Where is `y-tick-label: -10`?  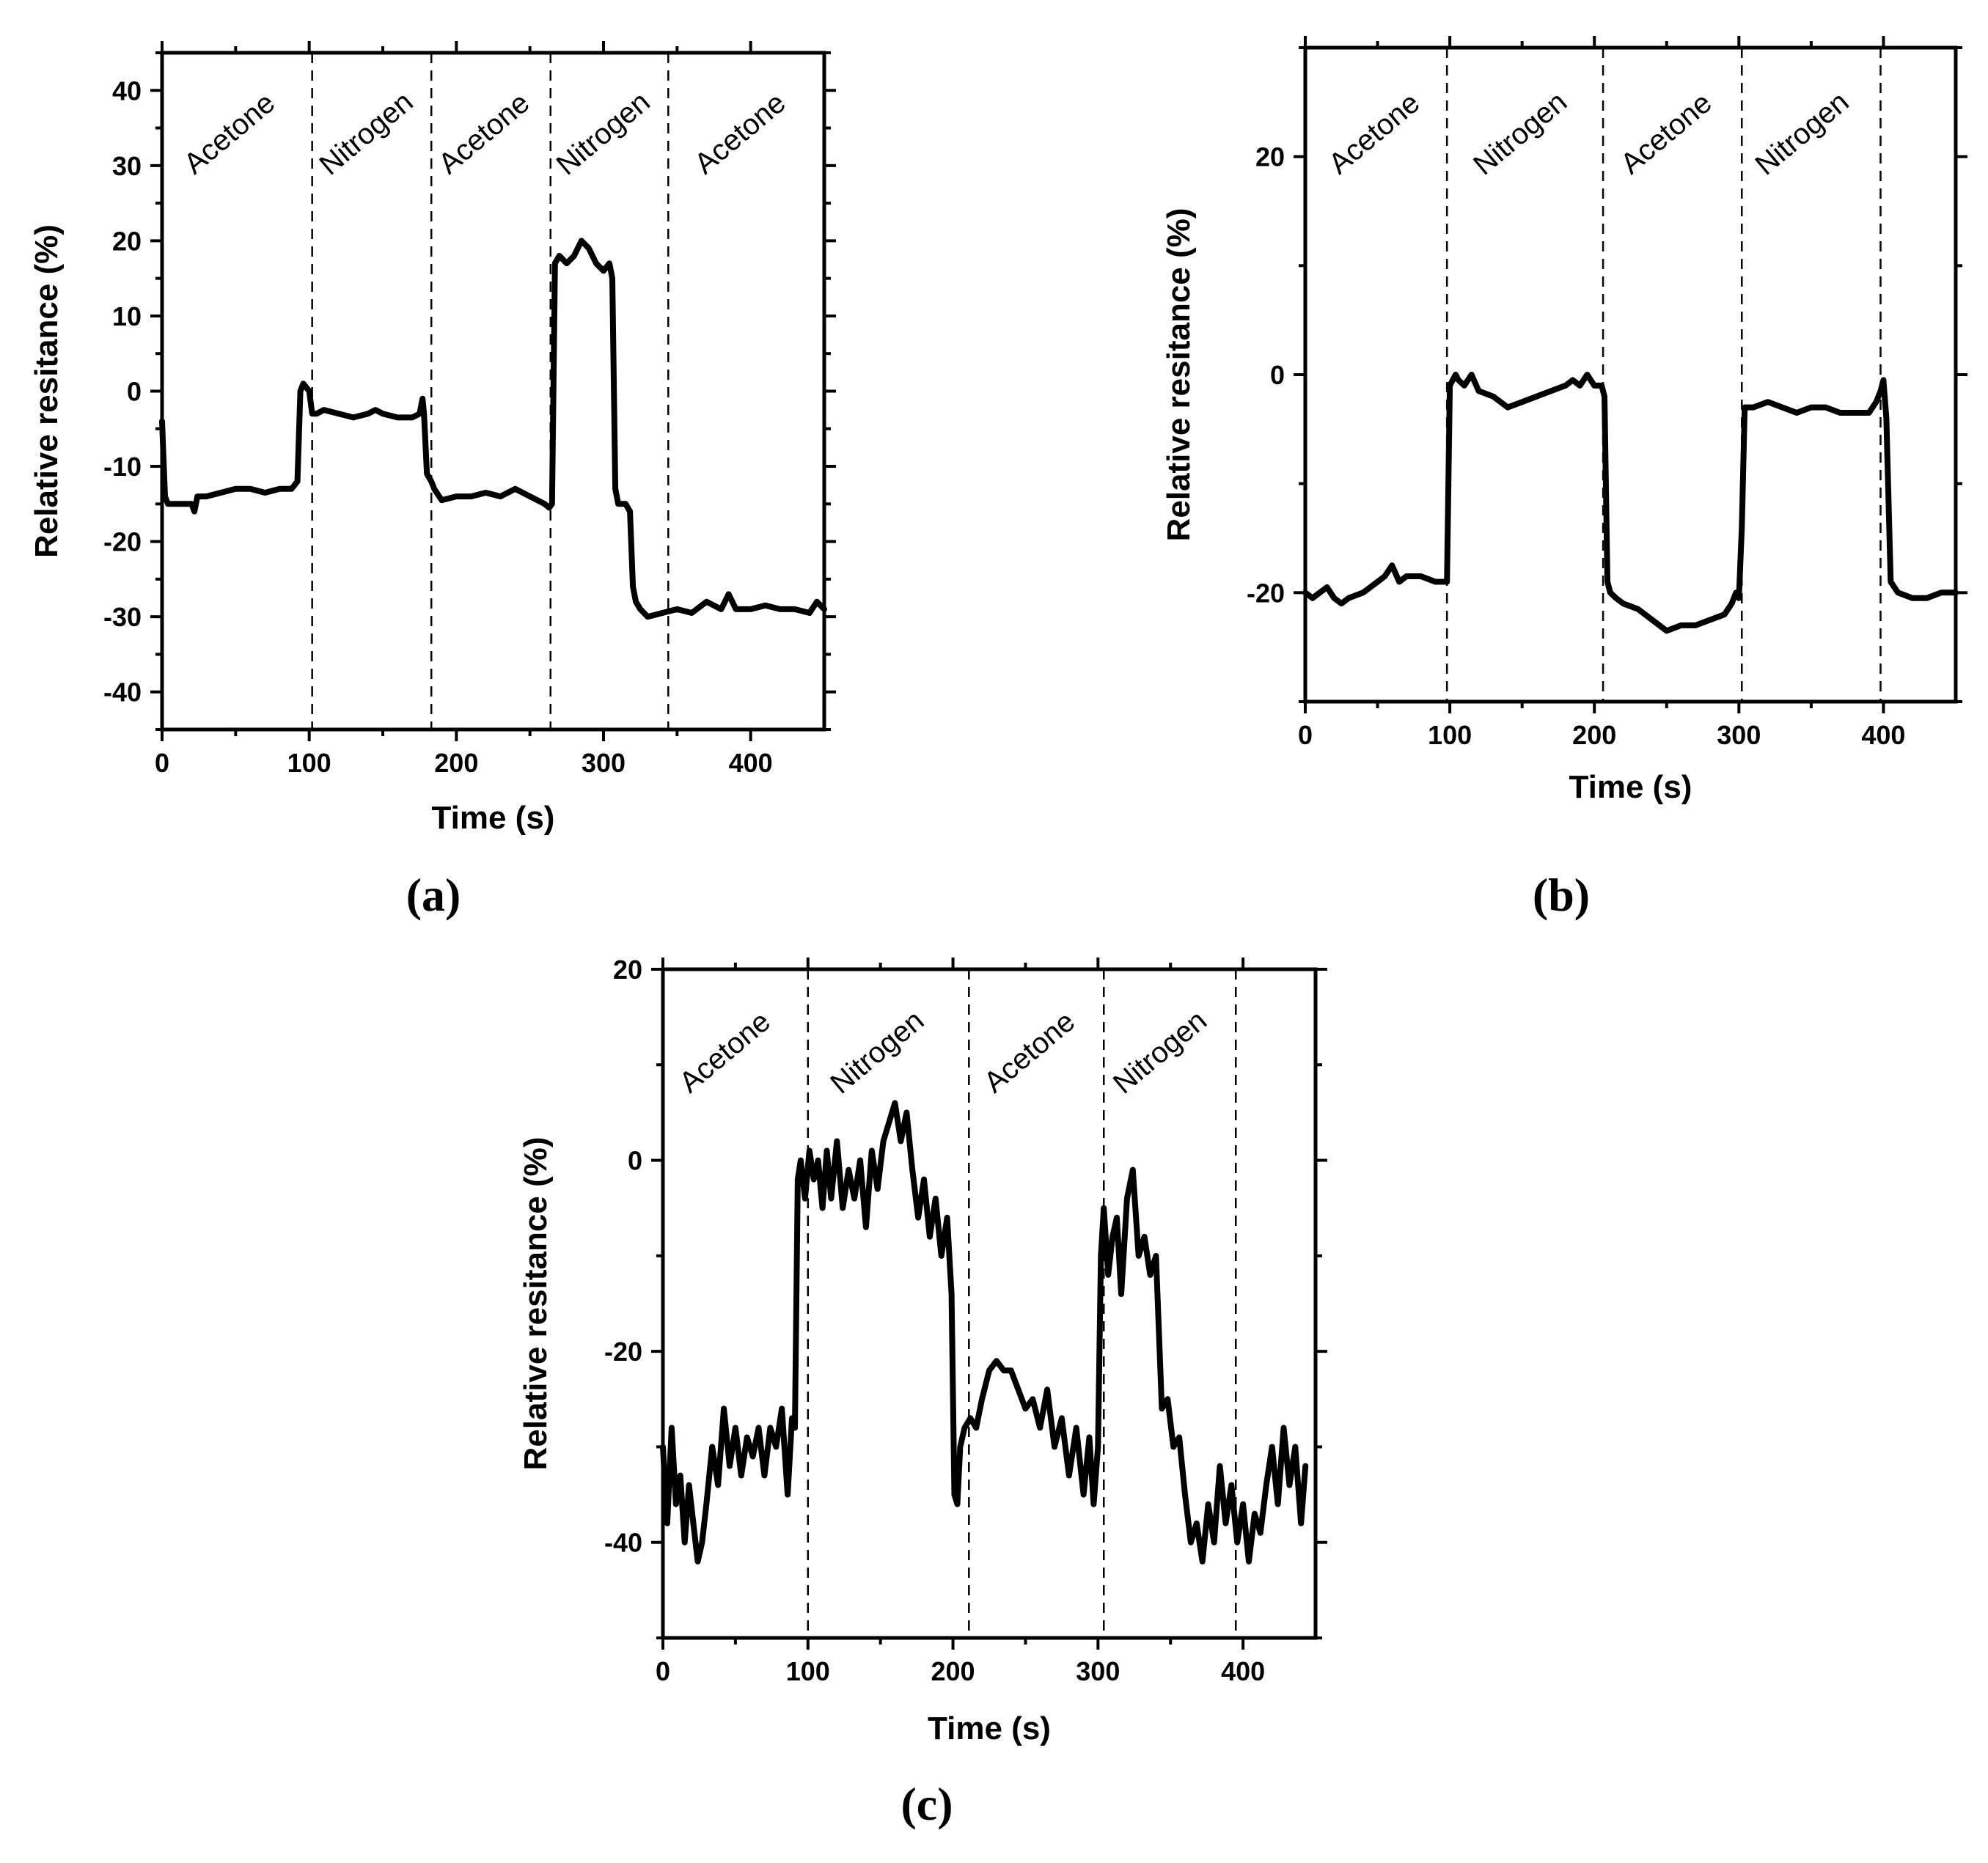
y-tick-label: -10 is located at coordinates (122, 467).